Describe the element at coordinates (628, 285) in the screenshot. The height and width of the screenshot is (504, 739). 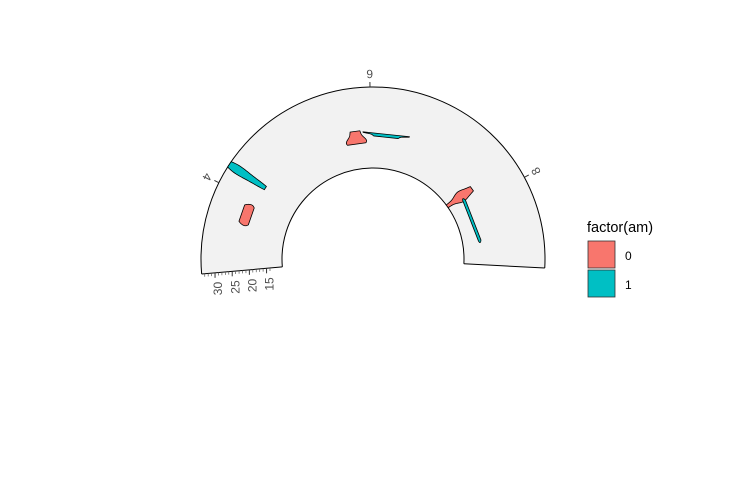
I see `legend-label-1: 1` at that location.